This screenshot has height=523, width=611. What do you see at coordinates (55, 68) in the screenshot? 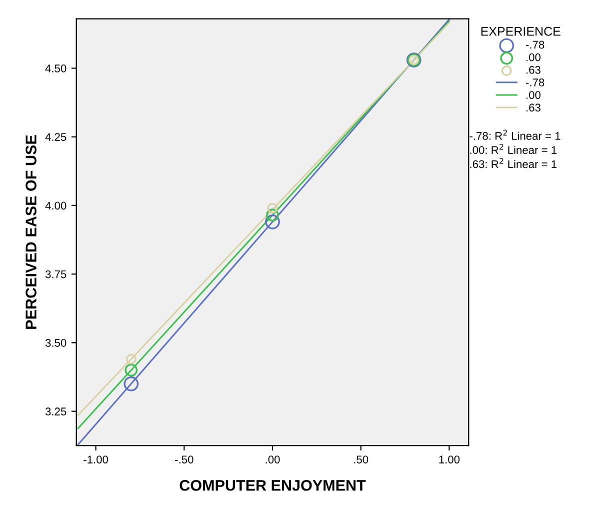
I see `y-tick-label: 4.50` at bounding box center [55, 68].